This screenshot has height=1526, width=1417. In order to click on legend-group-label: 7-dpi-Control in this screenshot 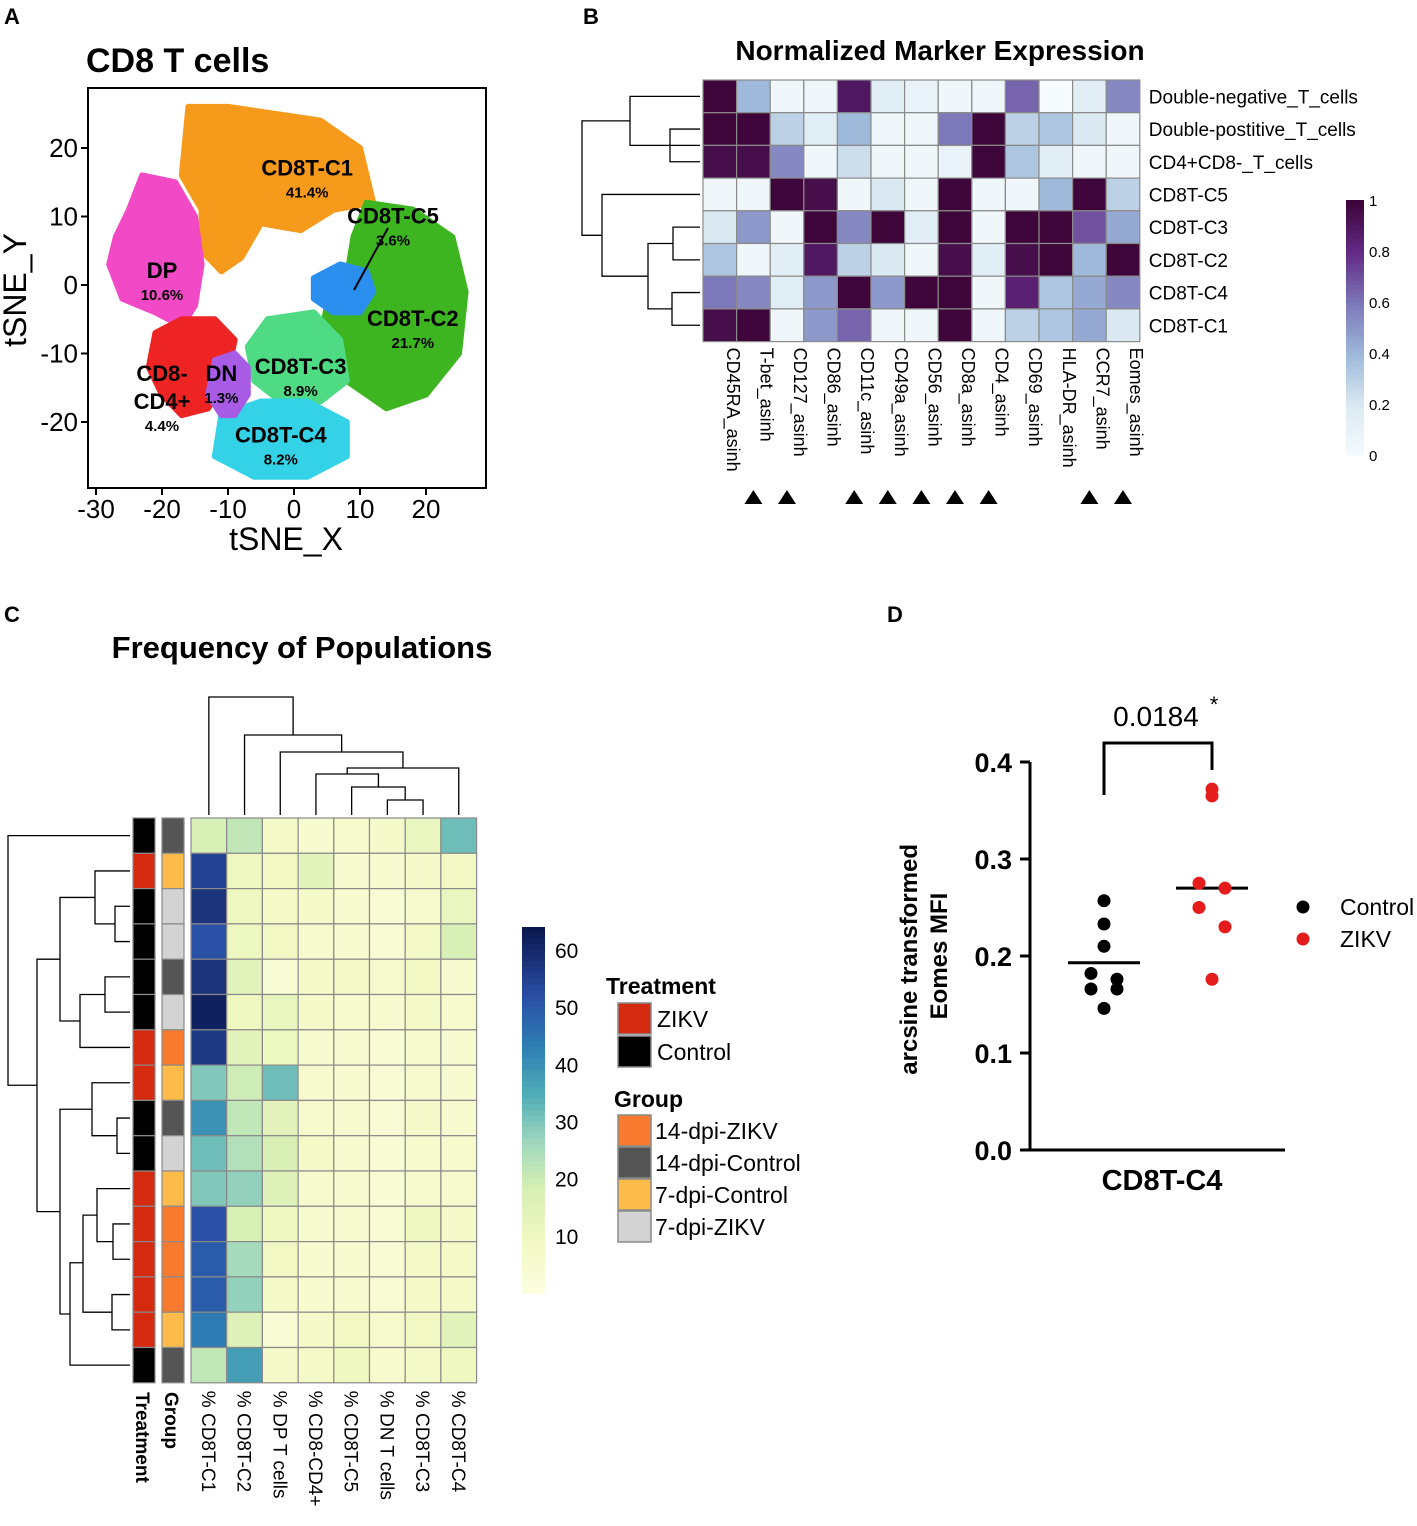, I will do `click(721, 1195)`.